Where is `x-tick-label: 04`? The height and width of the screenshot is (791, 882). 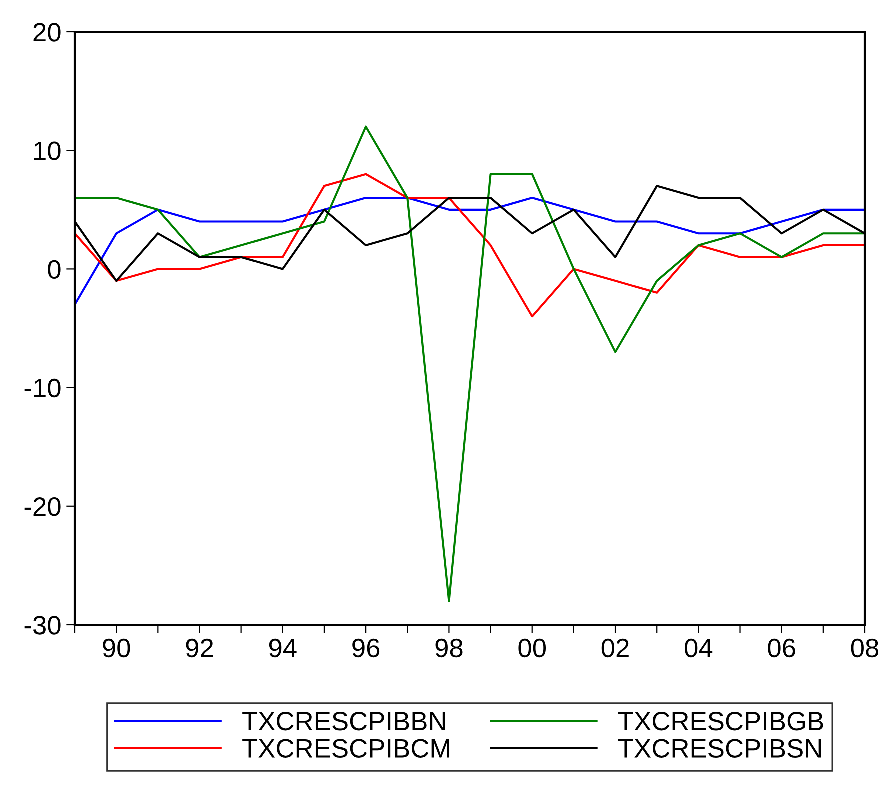
x-tick-label: 04 is located at coordinates (699, 648).